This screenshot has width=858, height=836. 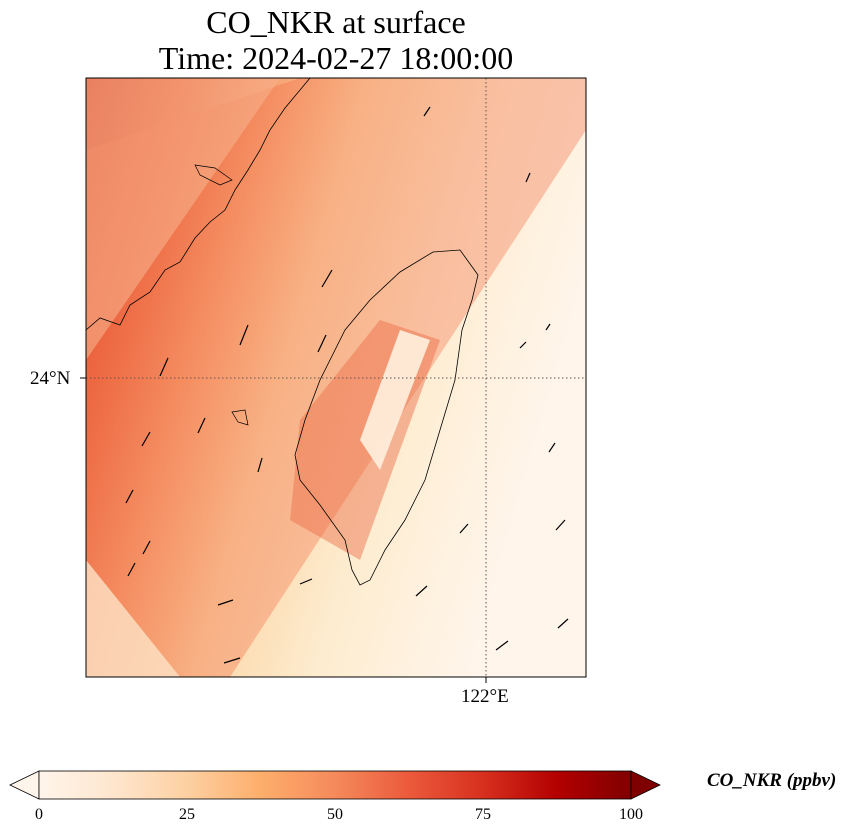 What do you see at coordinates (240, 417) in the screenshot?
I see `penghu-outline` at bounding box center [240, 417].